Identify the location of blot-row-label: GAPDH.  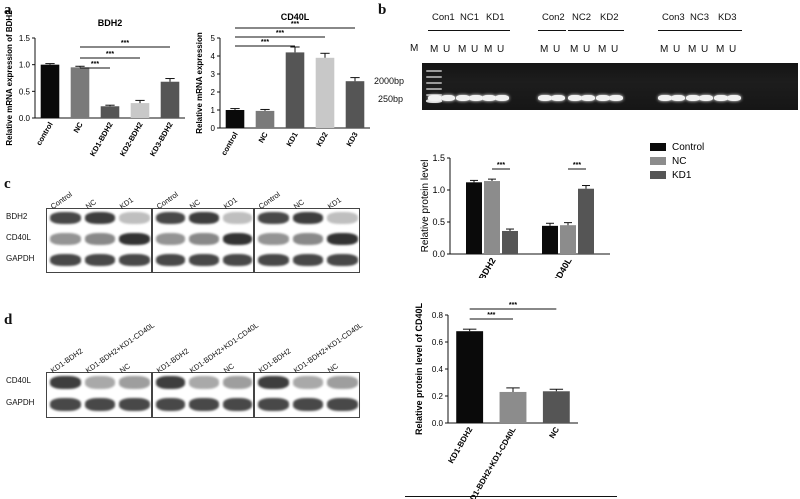
(20, 258).